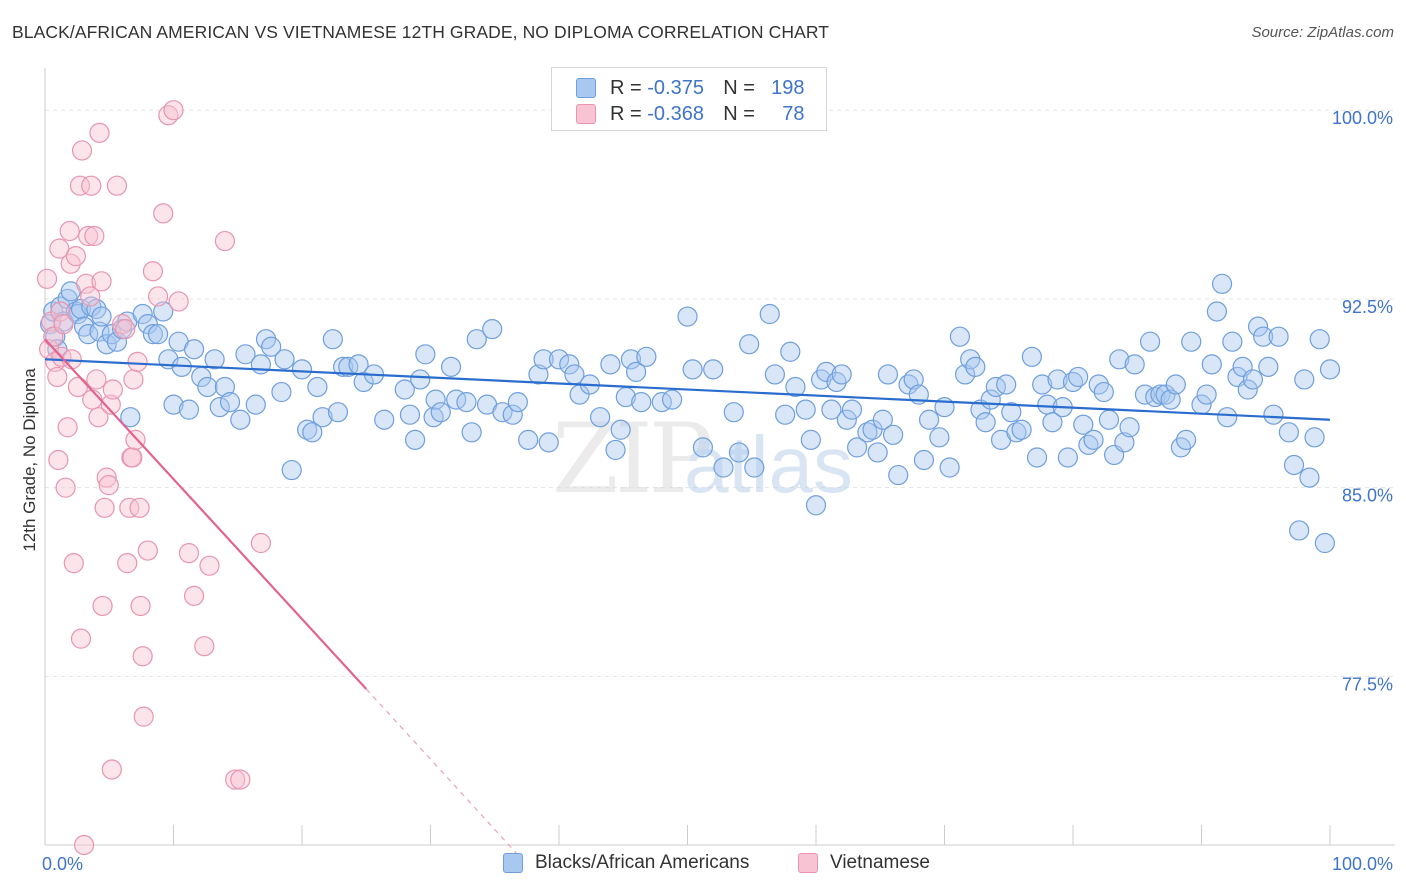  I want to click on series-legend: Blacks/African Americans Vietnamese, so click(703, 865).